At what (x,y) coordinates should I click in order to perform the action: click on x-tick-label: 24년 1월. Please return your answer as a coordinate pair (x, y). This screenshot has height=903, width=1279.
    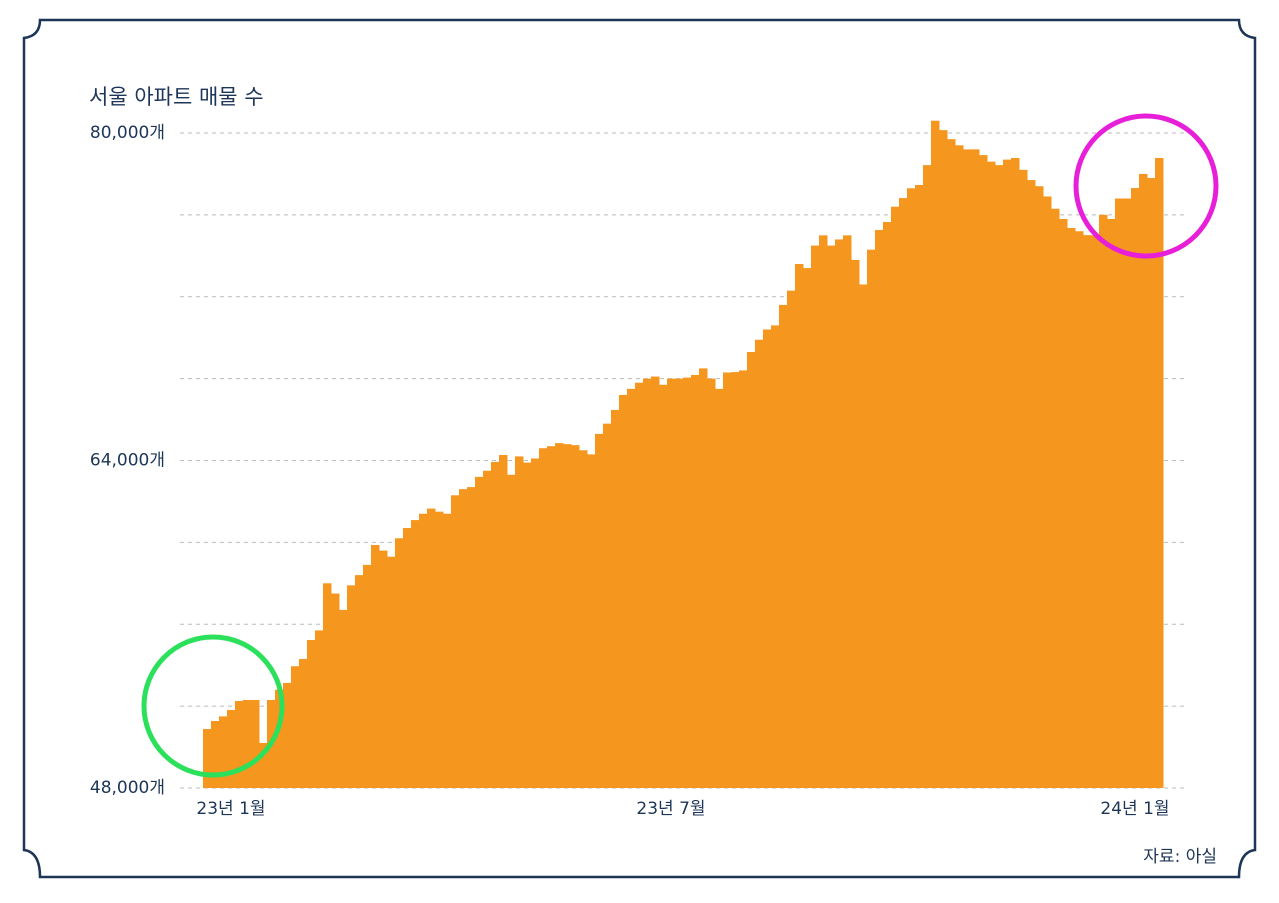
    Looking at the image, I should click on (1134, 809).